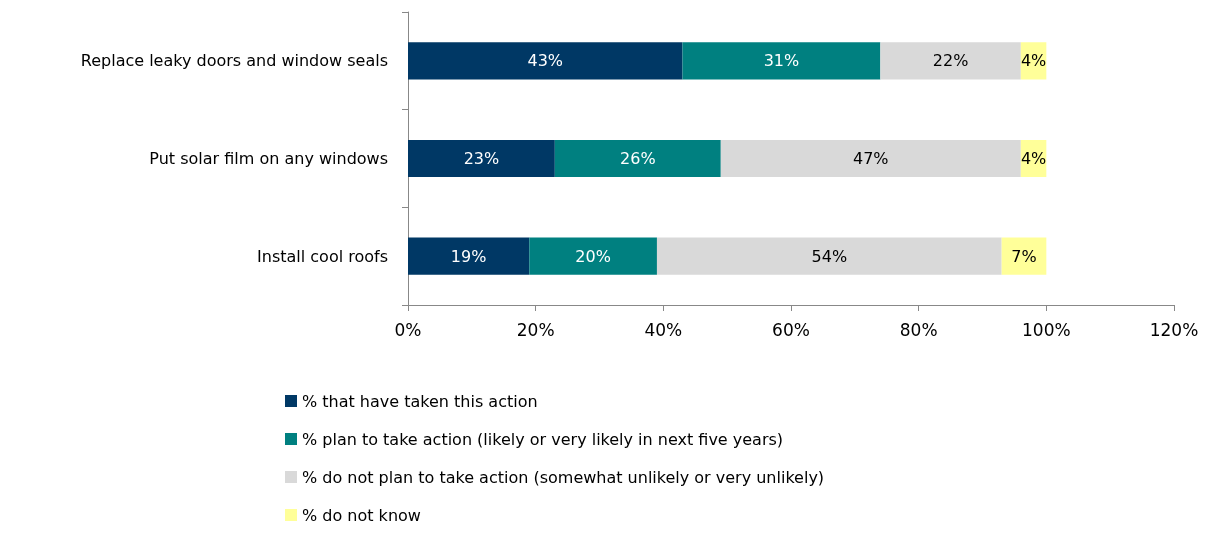  What do you see at coordinates (663, 329) in the screenshot?
I see `x-tick-label: 40%` at bounding box center [663, 329].